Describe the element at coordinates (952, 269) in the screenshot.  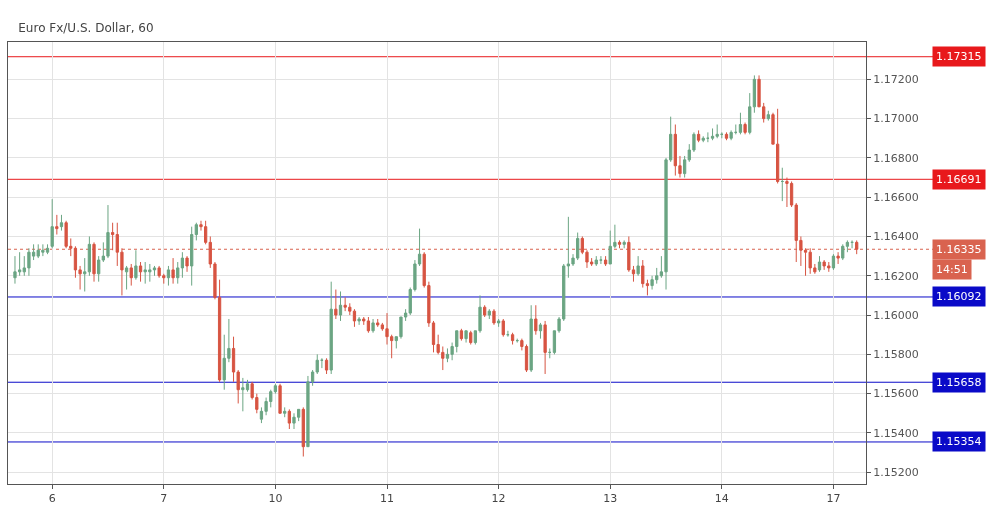
I see `text: 14:51` at that location.